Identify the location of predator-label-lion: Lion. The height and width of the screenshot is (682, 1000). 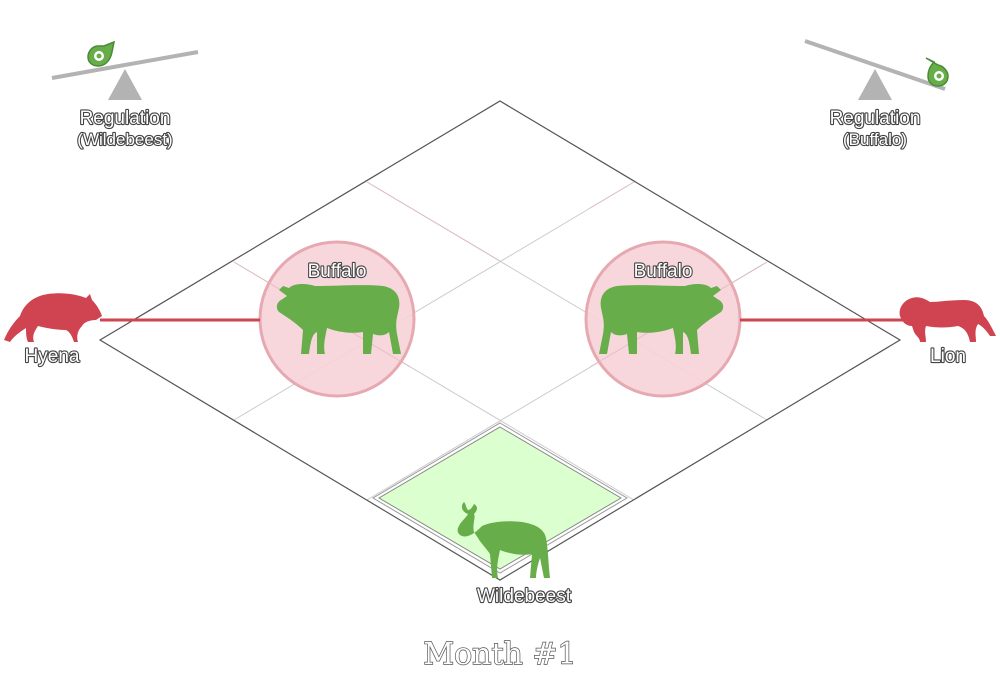
(948, 356).